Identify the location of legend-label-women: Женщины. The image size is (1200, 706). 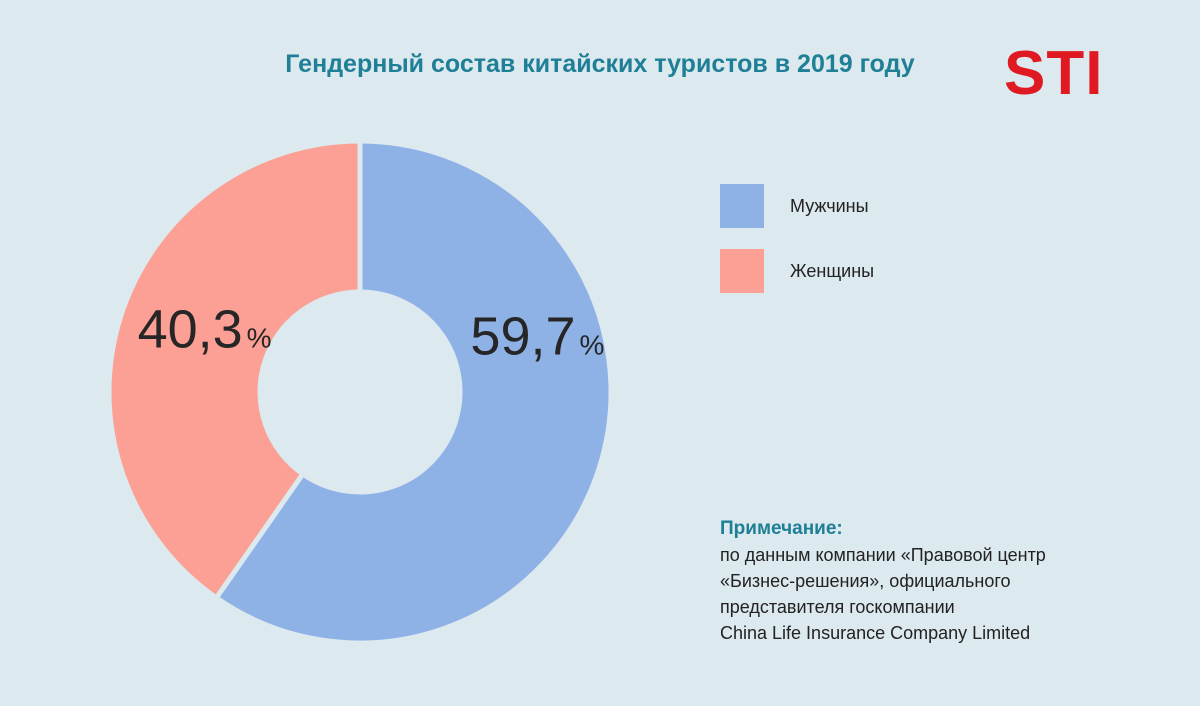
(832, 270).